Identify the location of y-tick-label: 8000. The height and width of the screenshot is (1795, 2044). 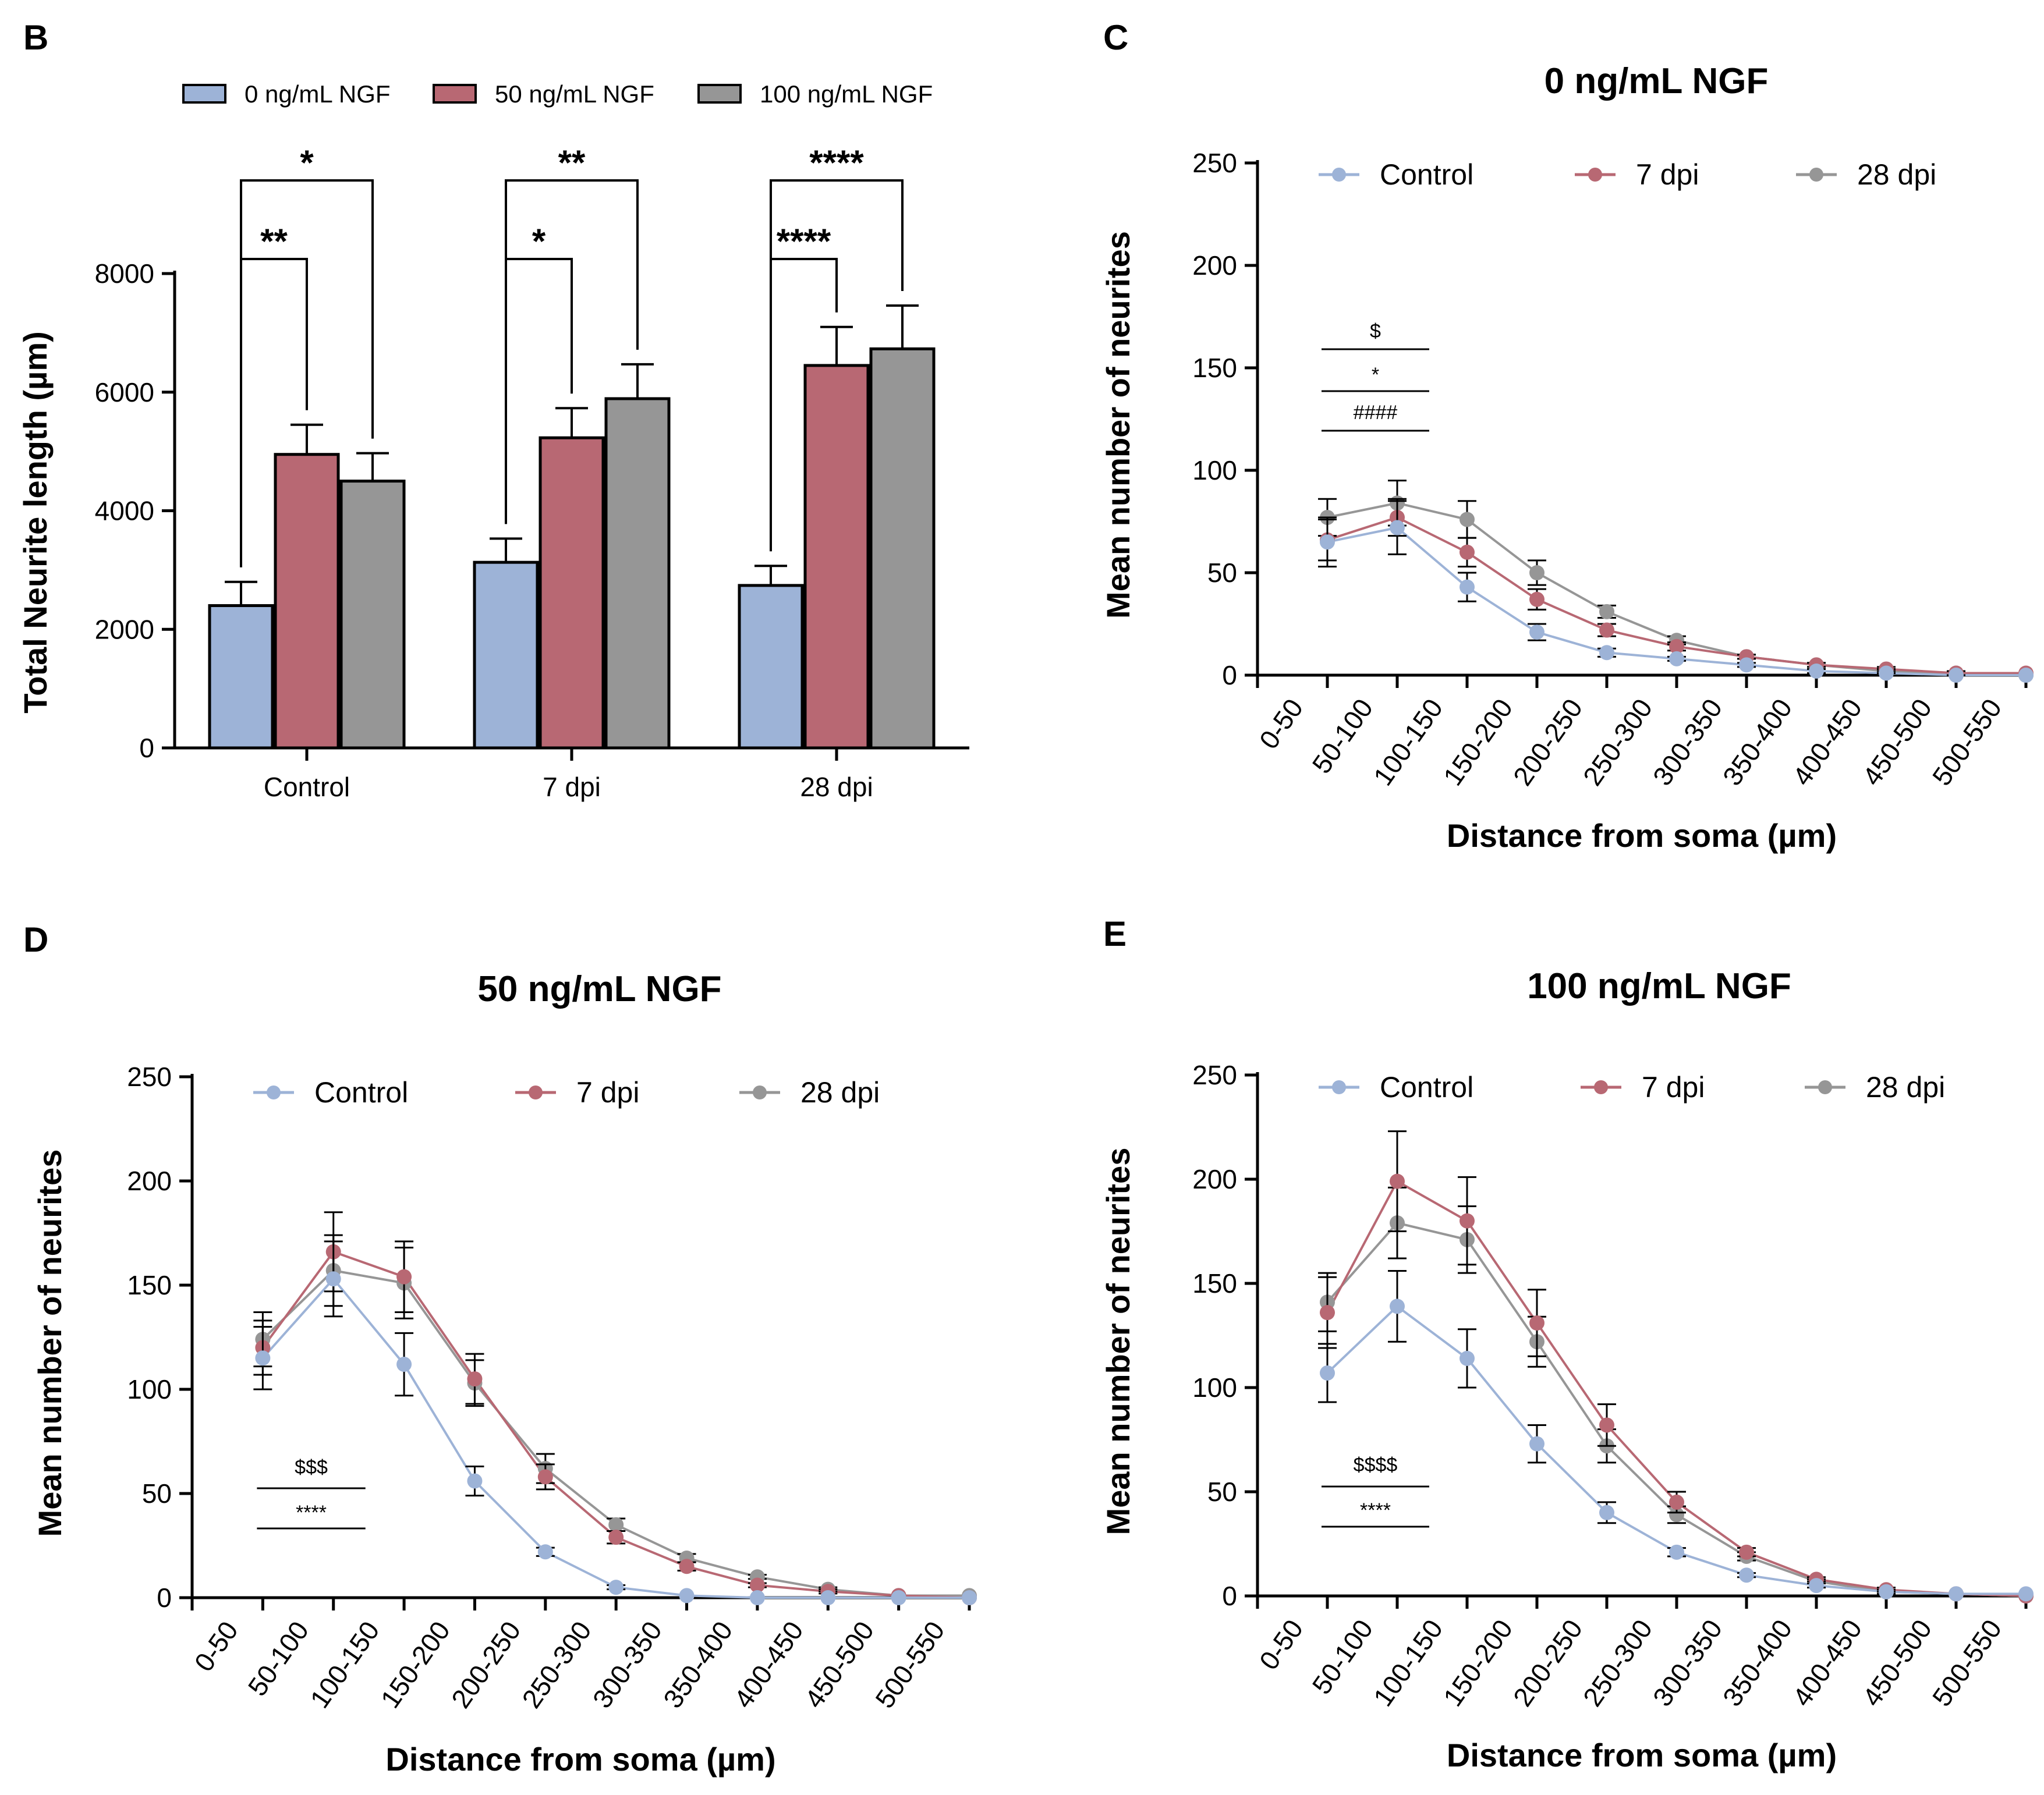
(124, 273).